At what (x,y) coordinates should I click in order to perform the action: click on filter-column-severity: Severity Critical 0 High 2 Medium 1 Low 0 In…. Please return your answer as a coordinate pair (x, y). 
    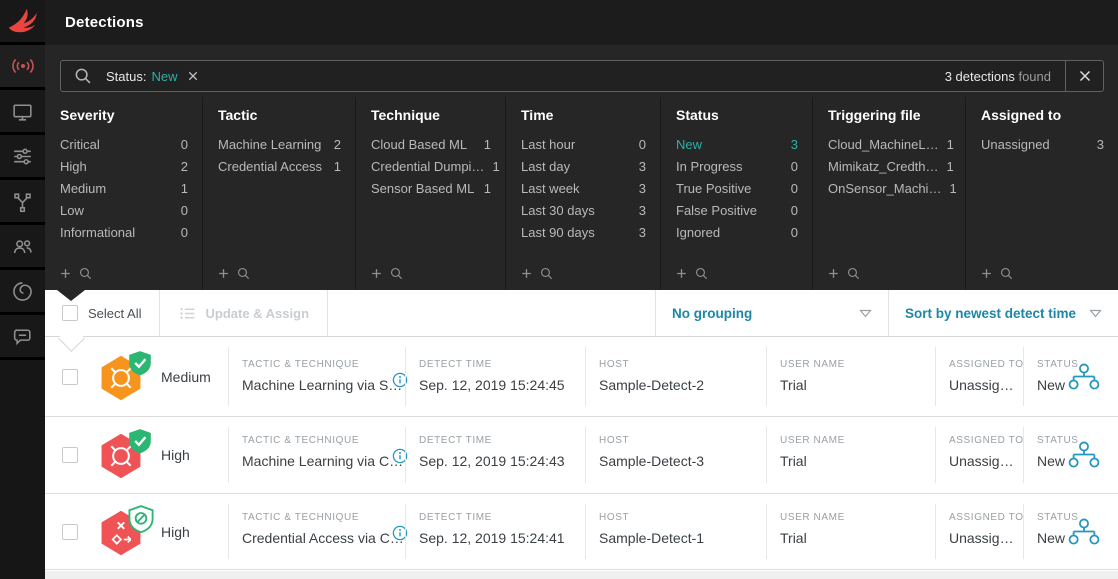
    Looking at the image, I should click on (123, 193).